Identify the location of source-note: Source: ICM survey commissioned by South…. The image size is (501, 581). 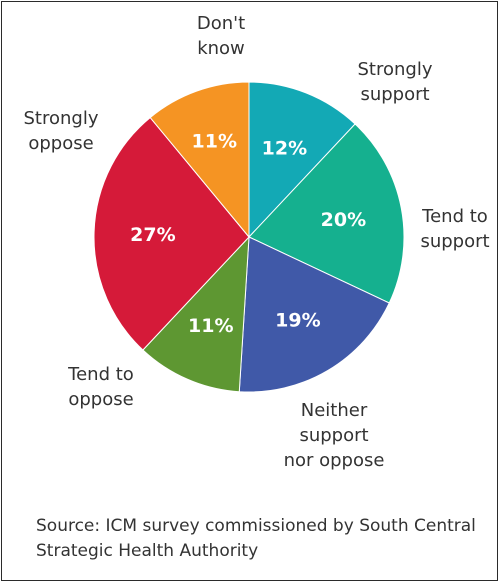
(256, 538).